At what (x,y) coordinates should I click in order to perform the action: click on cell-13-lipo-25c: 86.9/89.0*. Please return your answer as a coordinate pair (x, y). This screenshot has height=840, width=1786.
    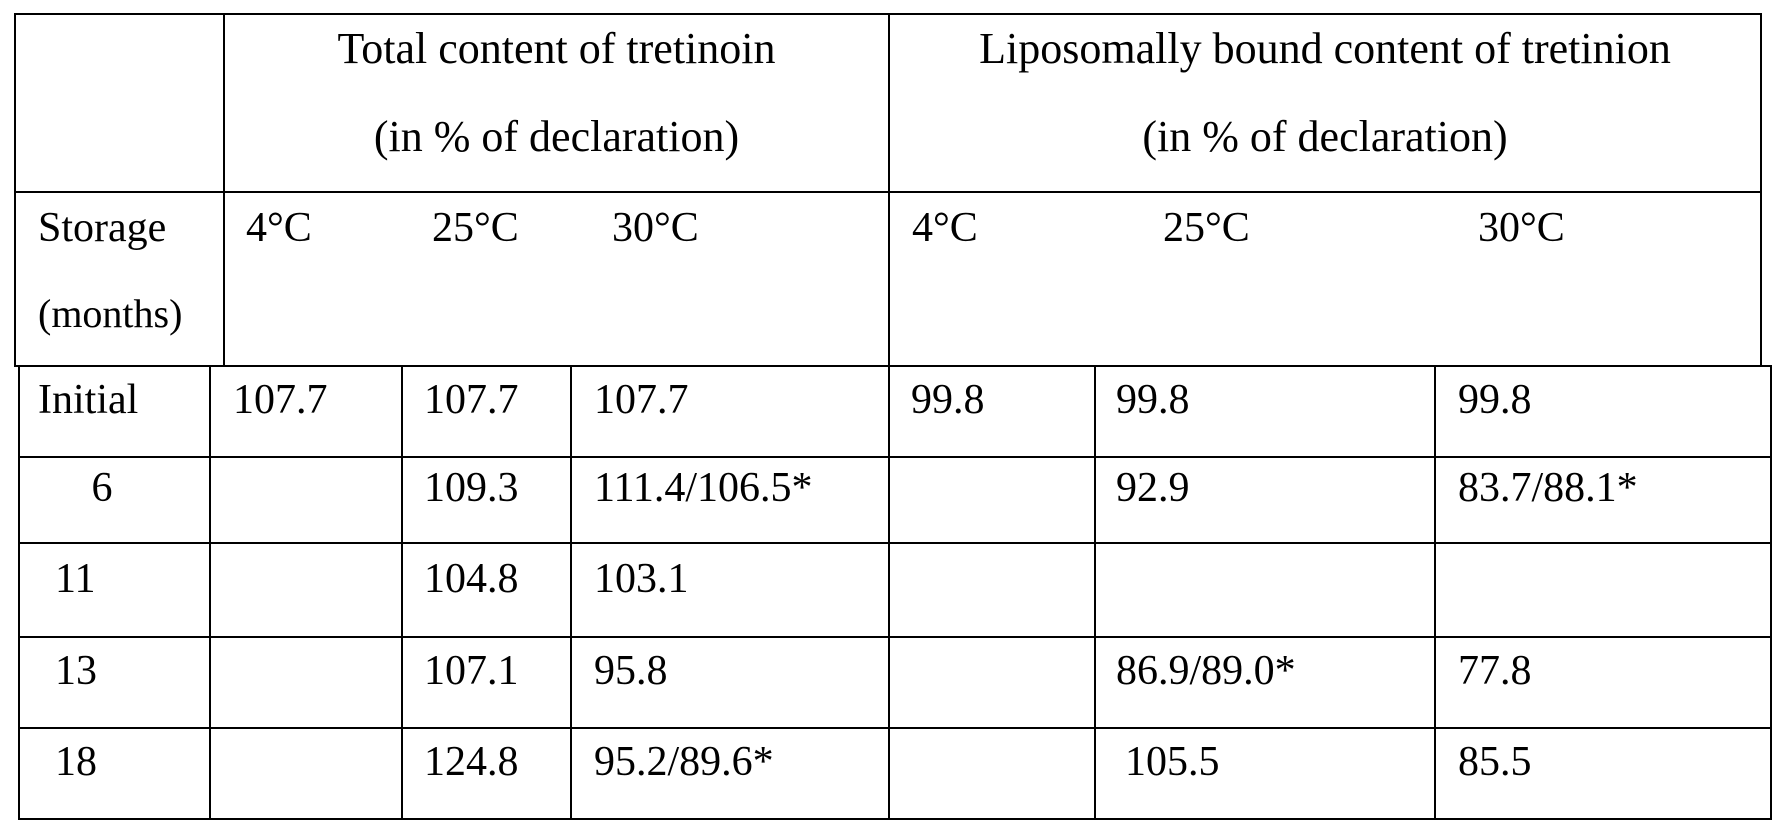
    Looking at the image, I should click on (1206, 671).